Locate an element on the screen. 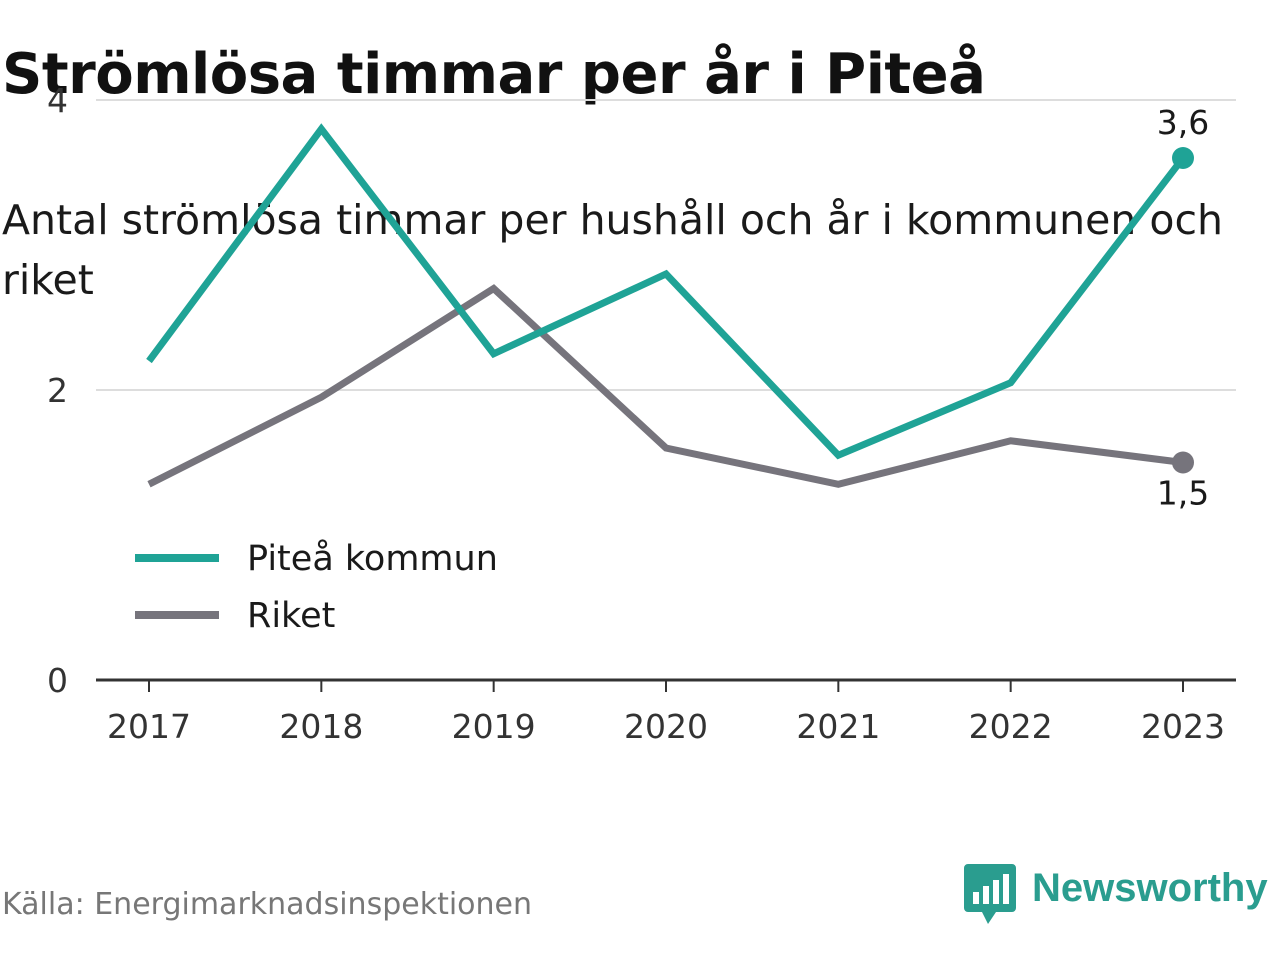  x-axis: 2017 2018 2019 2020 2021 2022 2023 is located at coordinates (666, 712).